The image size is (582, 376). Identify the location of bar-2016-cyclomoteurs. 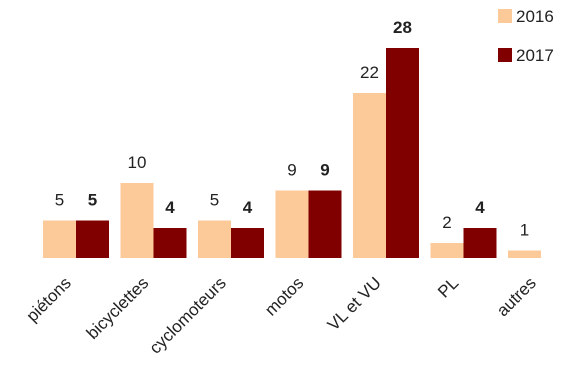
(214, 239).